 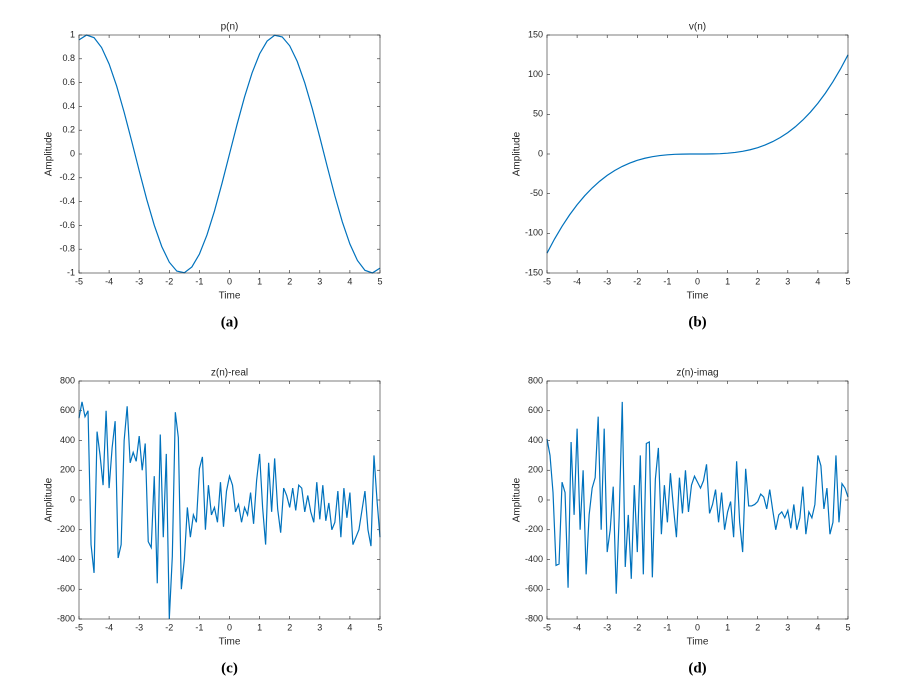 I want to click on y-tick-label: -100, so click(x=534, y=233).